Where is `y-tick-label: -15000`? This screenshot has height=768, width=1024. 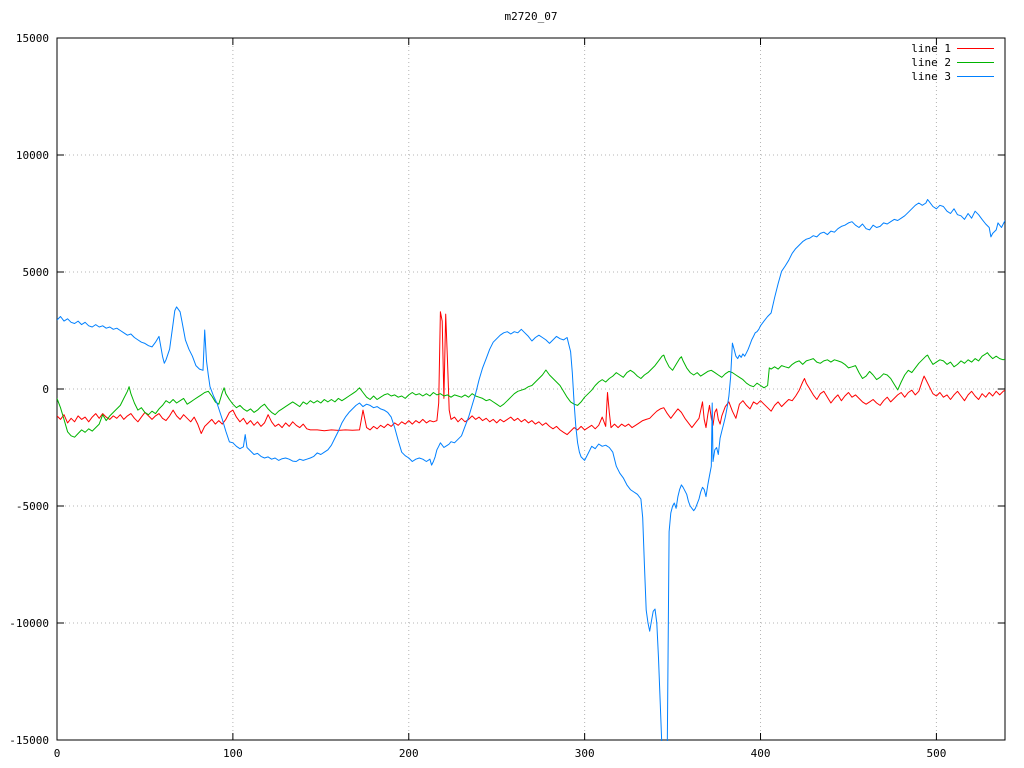 y-tick-label: -15000 is located at coordinates (29, 740).